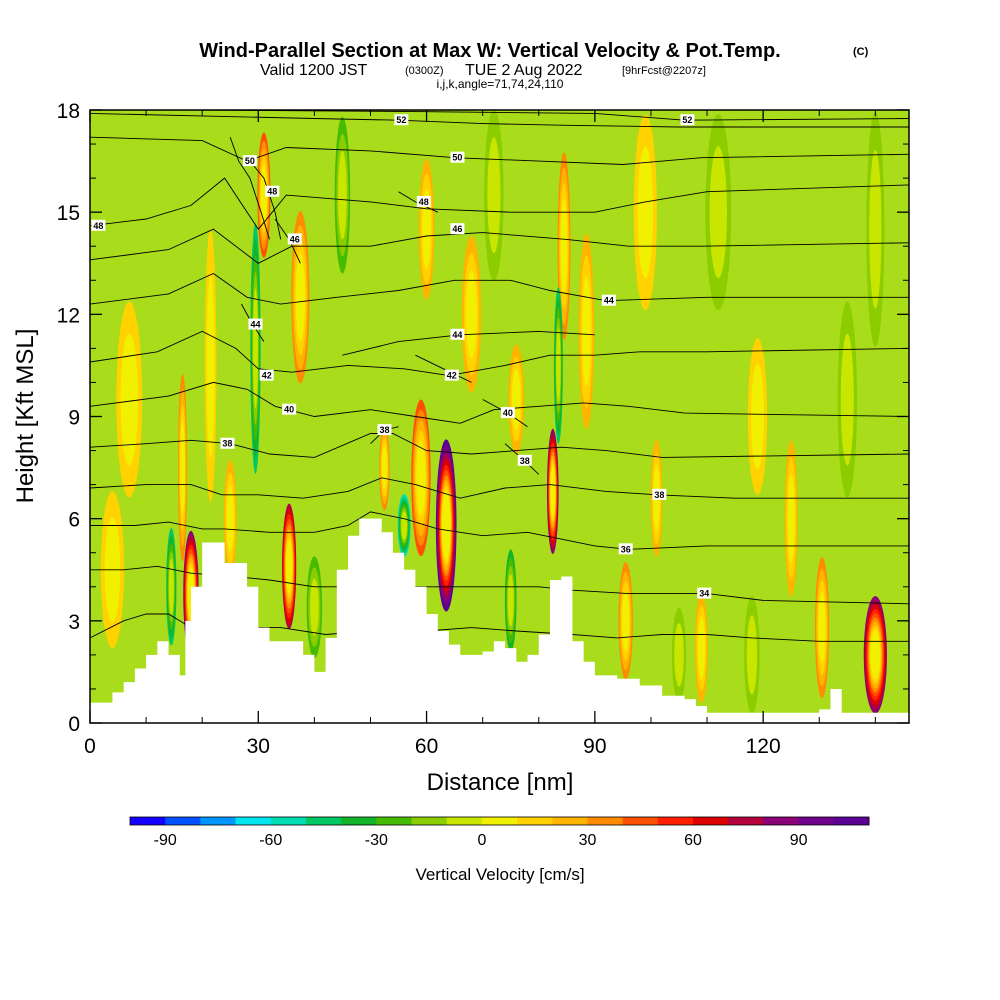 This screenshot has width=1000, height=1000. What do you see at coordinates (90, 746) in the screenshot?
I see `x-tick-label: 0` at bounding box center [90, 746].